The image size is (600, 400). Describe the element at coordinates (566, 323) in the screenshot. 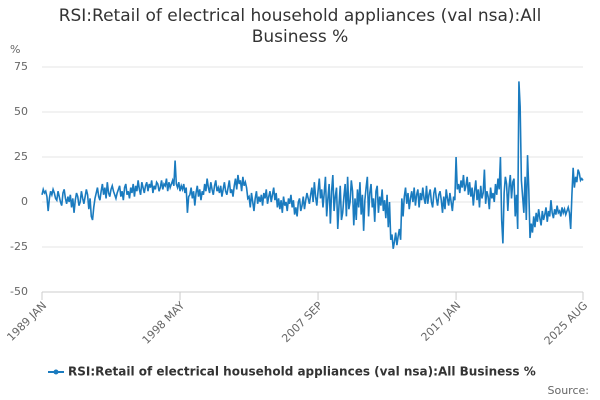

I see `x-tick-label: 2025 AUG` at that location.